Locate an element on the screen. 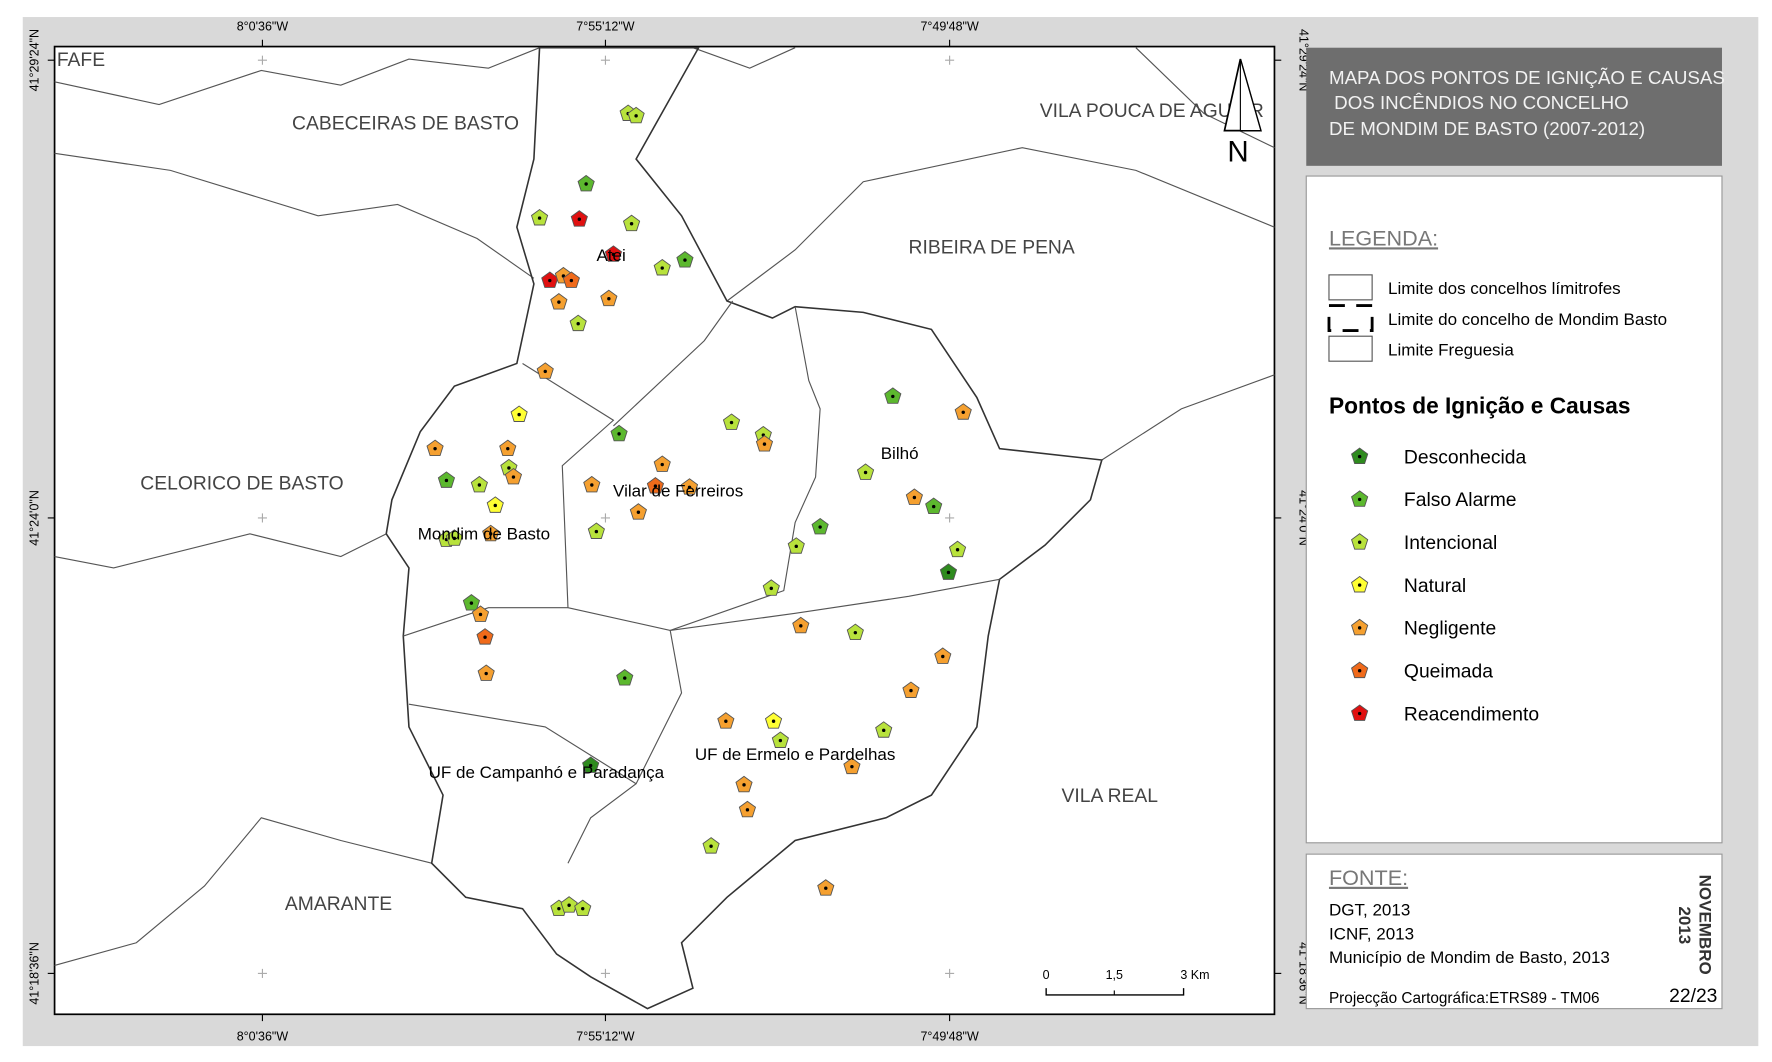 This screenshot has width=1772, height=1062. legend-item: Limite dos concelhos límitrofes is located at coordinates (1504, 288).